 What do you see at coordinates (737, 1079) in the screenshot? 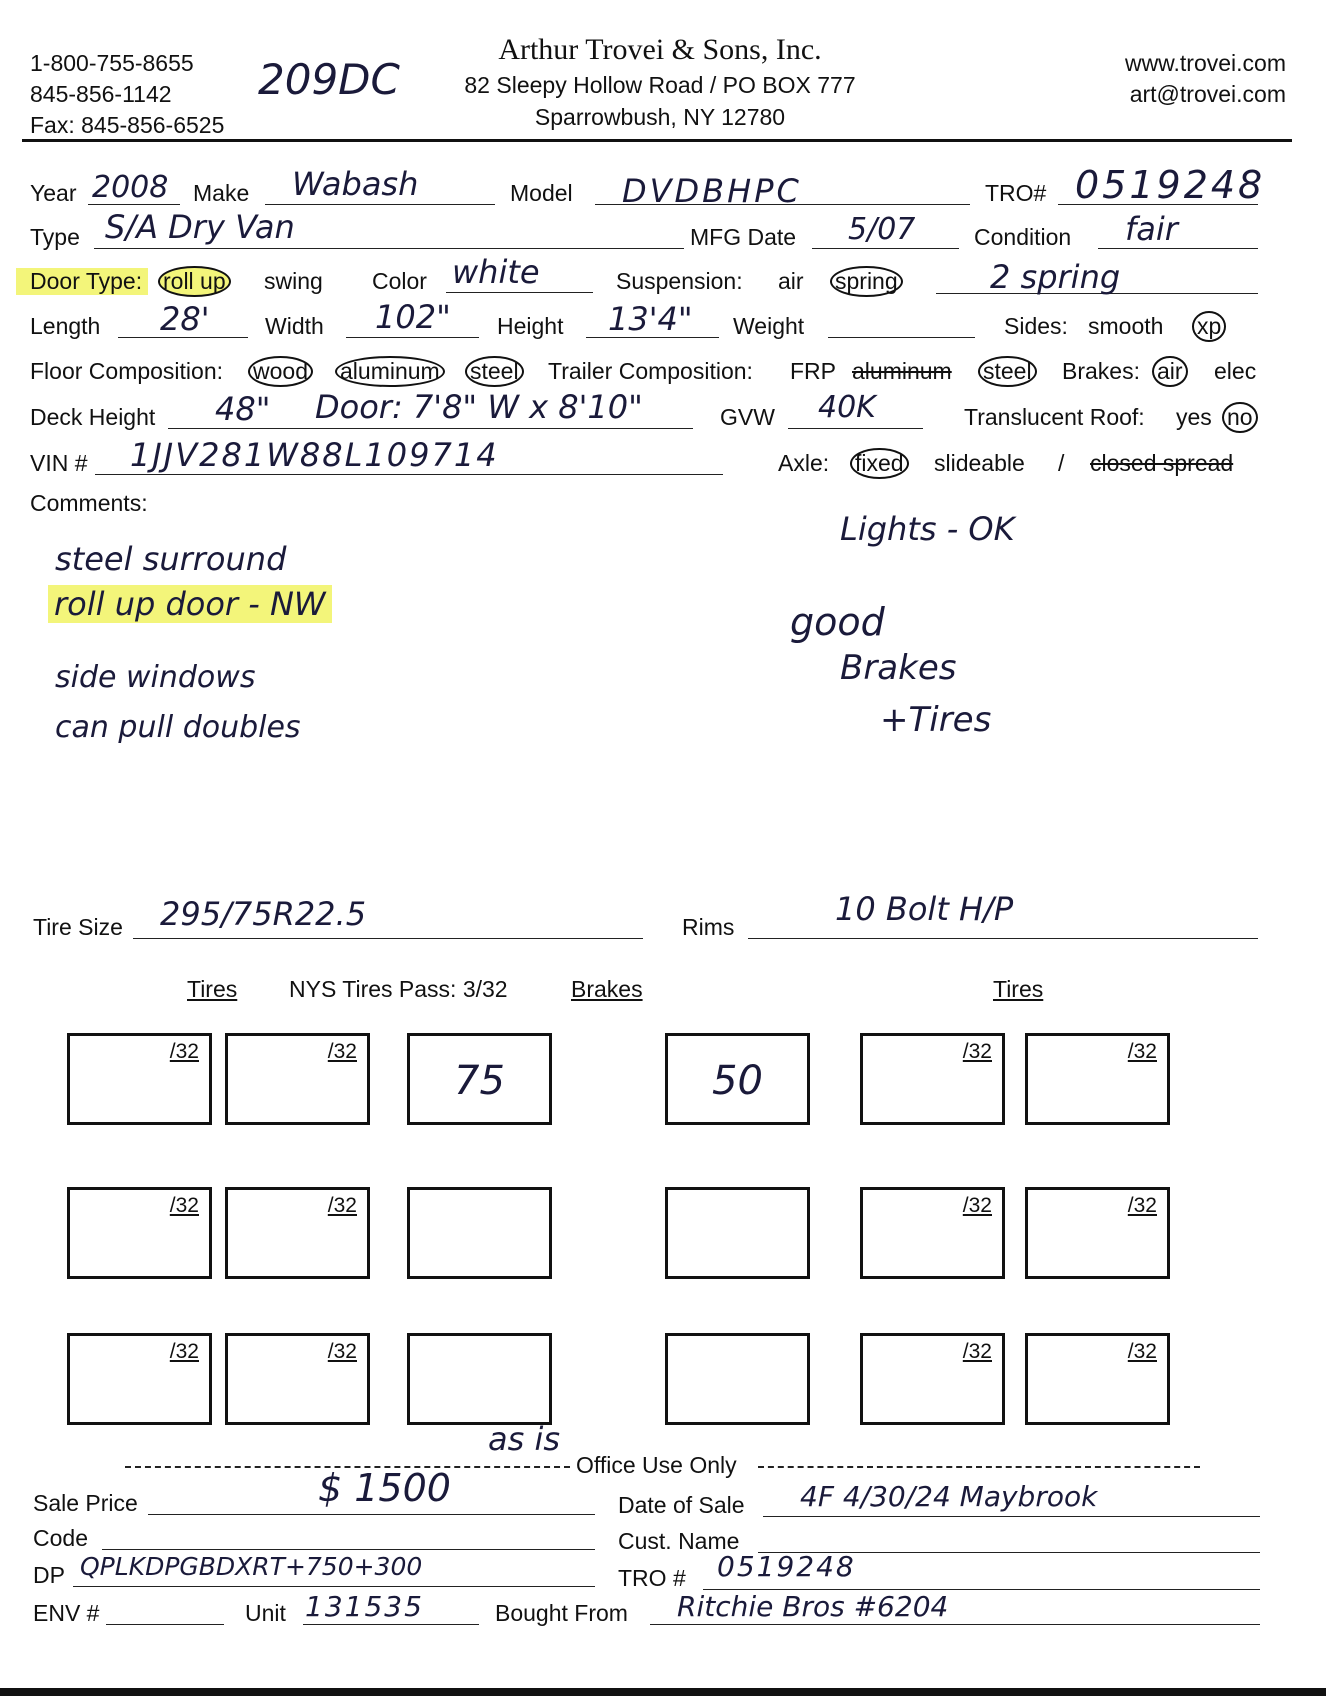
I see `brake-box: 50` at bounding box center [737, 1079].